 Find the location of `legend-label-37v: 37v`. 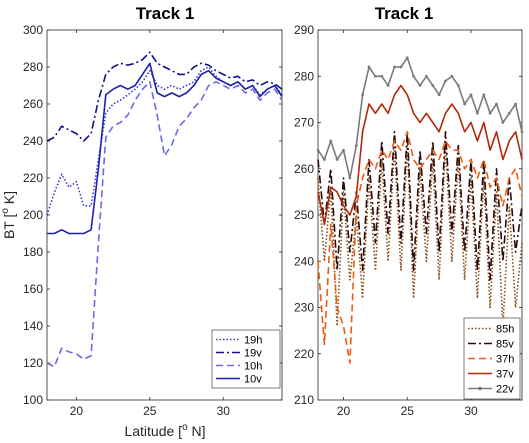

legend-label-37v: 37v is located at coordinates (505, 375).